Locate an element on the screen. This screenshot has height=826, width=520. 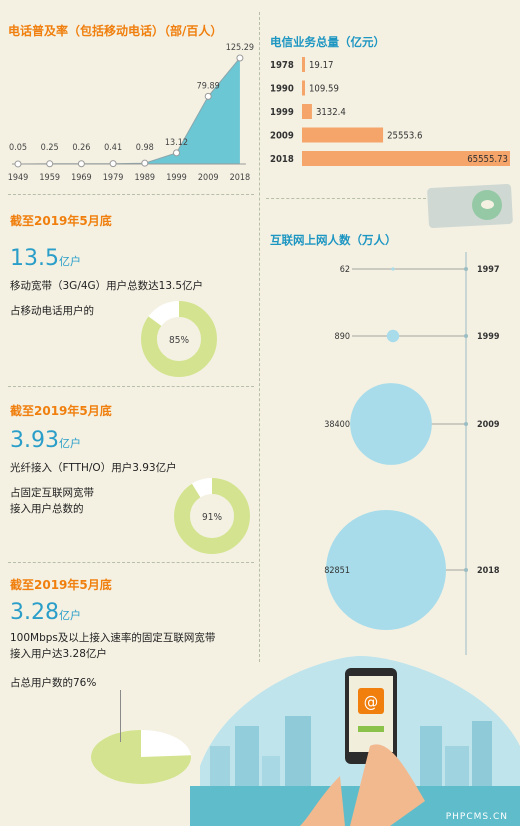
stat2-donut: 91% is located at coordinates (212, 516).